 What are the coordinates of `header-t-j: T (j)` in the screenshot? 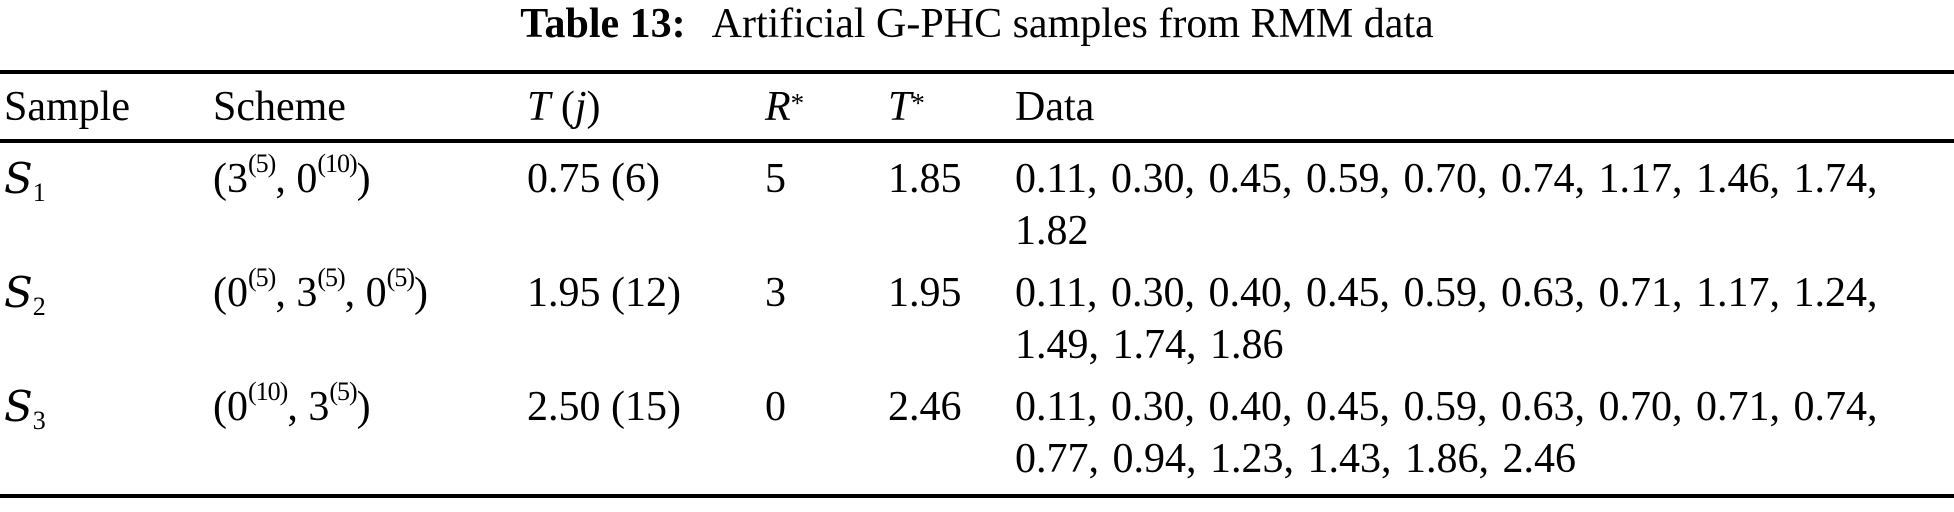 It's located at (564, 106).